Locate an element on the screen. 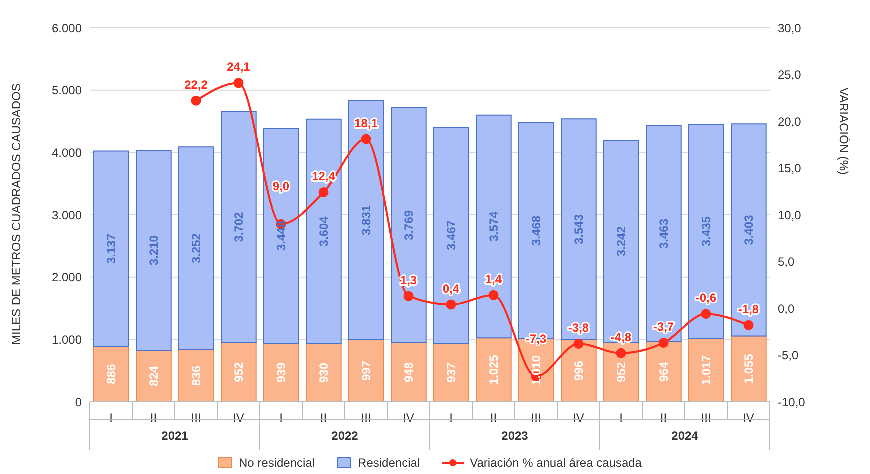  y2-axis-title: VARIACIÓN (%) is located at coordinates (843, 131).